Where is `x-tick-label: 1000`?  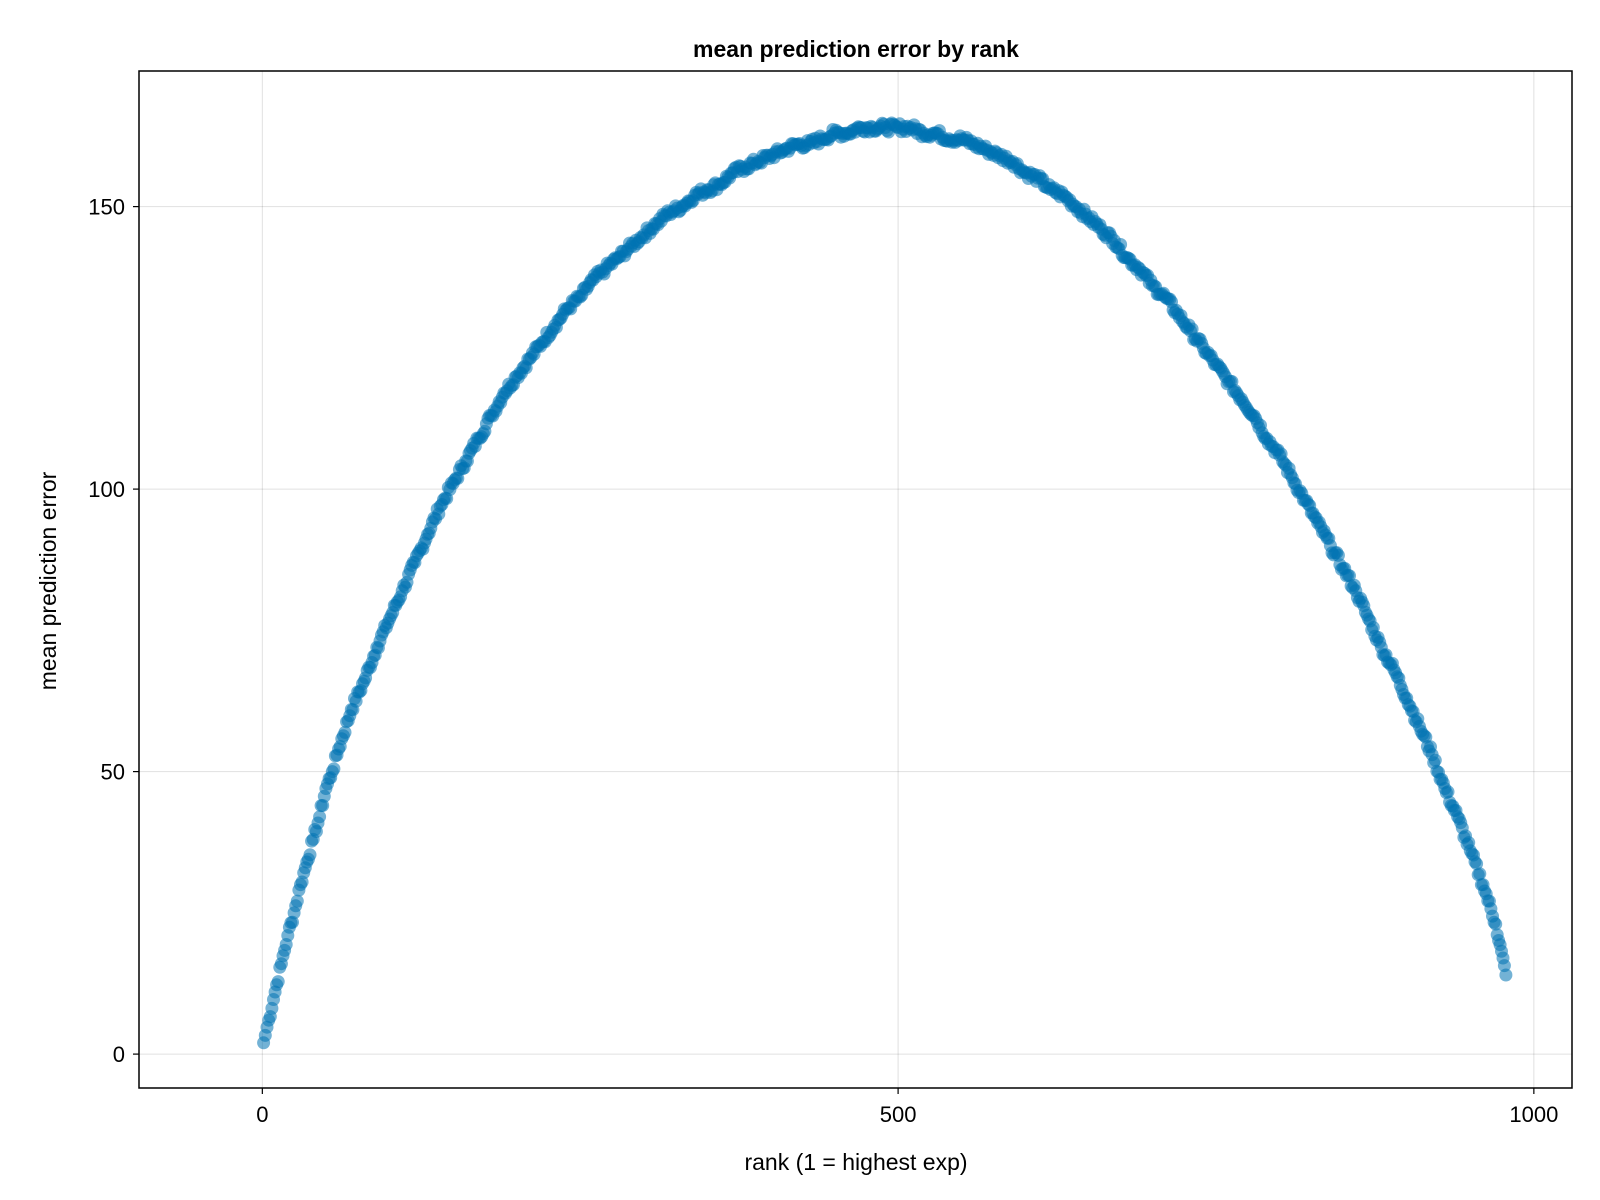 x-tick-label: 1000 is located at coordinates (1533, 1114).